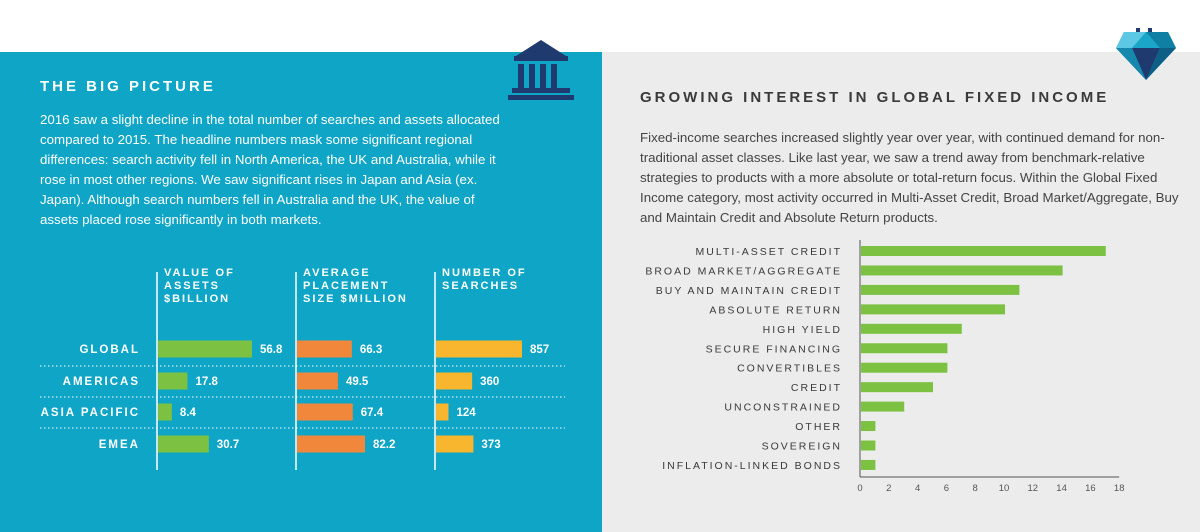 The height and width of the screenshot is (532, 1200). I want to click on x-tick-label: 0, so click(859, 488).